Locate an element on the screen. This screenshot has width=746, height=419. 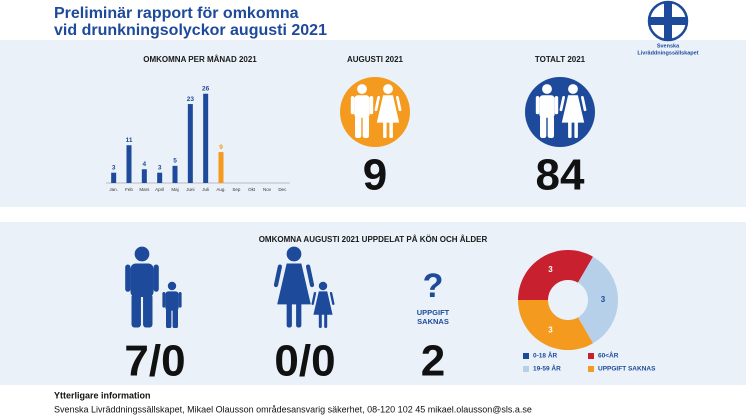
women-value: 0/0 is located at coordinates (304, 361).